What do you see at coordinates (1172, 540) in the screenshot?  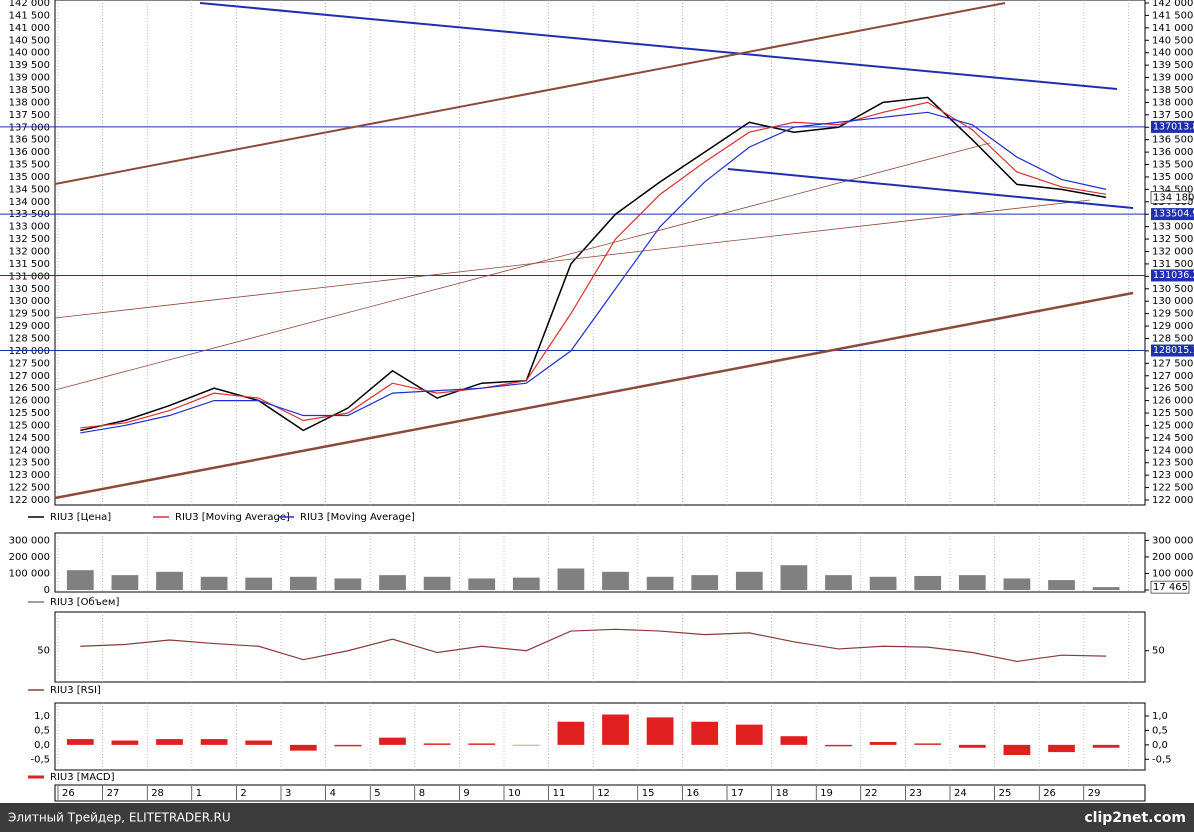 I see `y-tick-label: 300 000` at bounding box center [1172, 540].